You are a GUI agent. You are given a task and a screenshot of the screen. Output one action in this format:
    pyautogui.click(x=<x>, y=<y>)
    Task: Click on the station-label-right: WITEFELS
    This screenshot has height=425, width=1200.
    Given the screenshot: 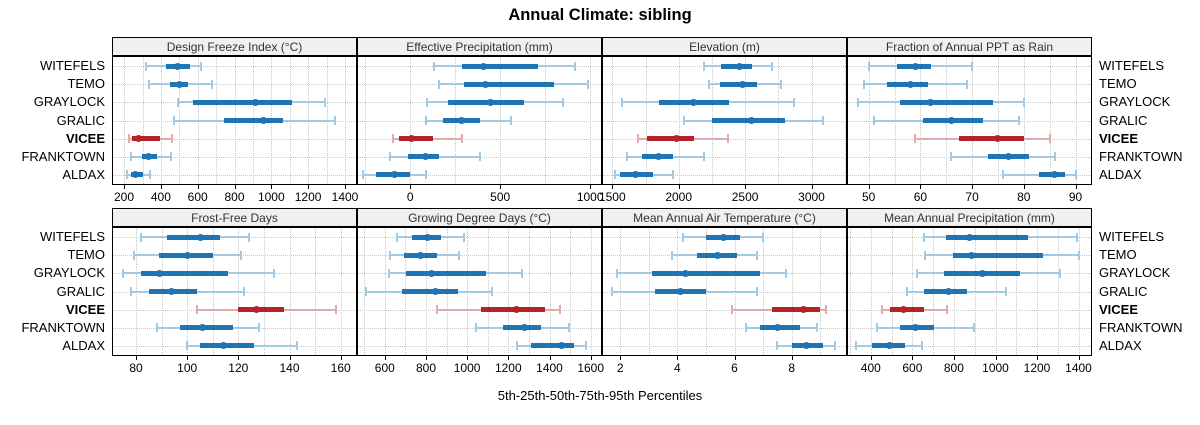 What is the action you would take?
    pyautogui.click(x=1132, y=237)
    